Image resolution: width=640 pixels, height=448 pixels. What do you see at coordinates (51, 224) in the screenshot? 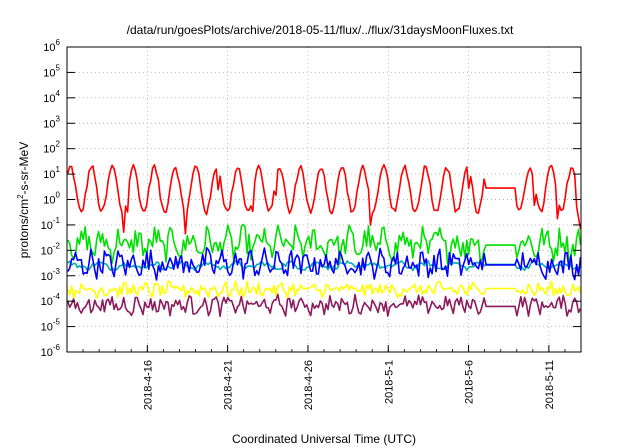
I see `y-tick-label: 10⁻¹` at bounding box center [51, 224].